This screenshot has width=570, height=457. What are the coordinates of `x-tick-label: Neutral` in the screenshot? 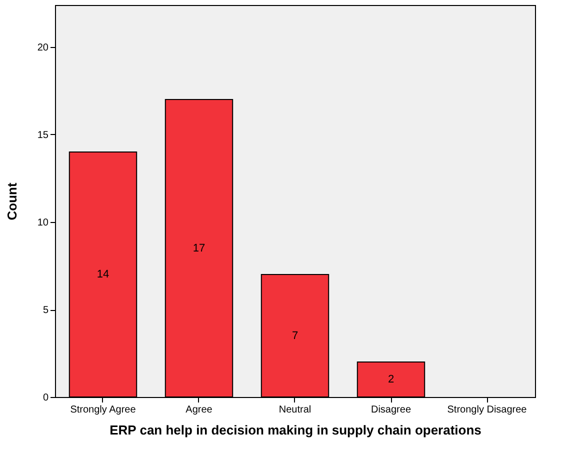 It's located at (295, 410).